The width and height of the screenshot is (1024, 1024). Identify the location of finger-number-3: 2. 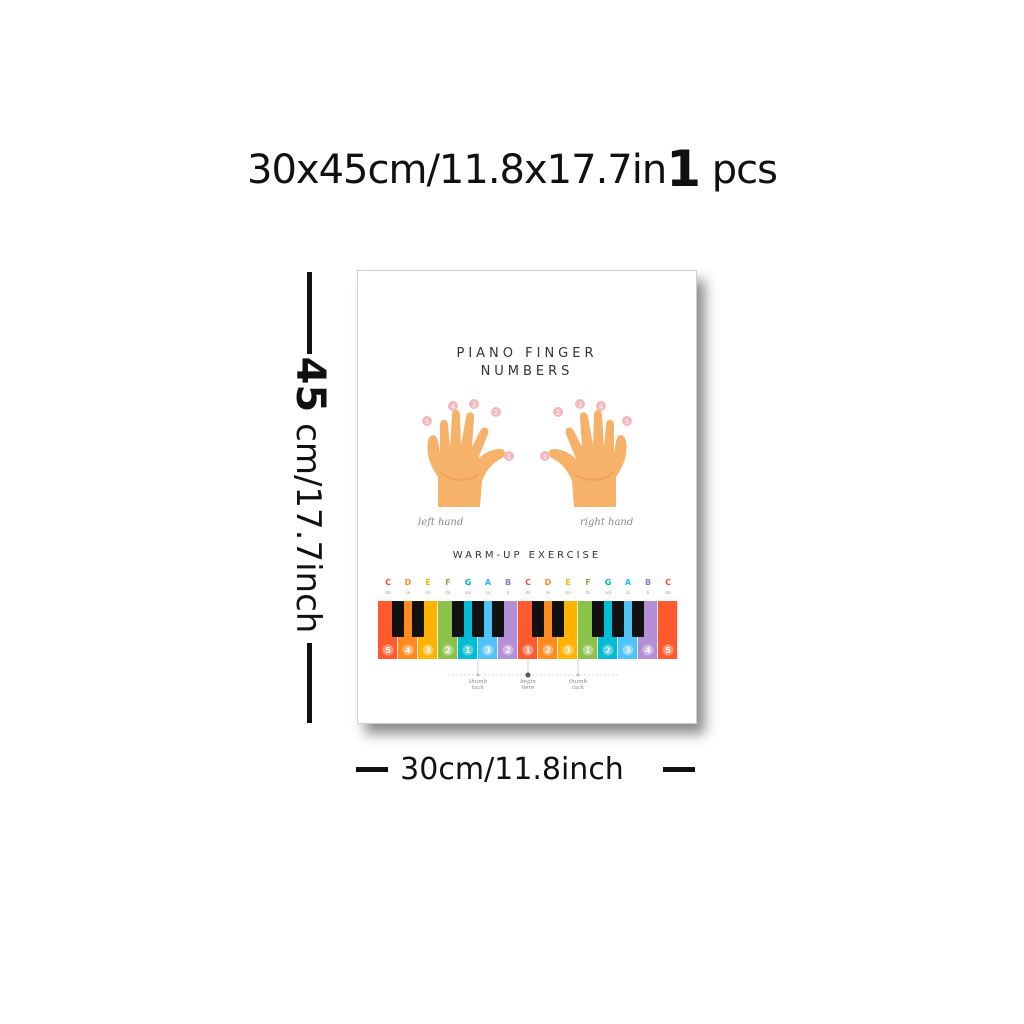
(448, 650).